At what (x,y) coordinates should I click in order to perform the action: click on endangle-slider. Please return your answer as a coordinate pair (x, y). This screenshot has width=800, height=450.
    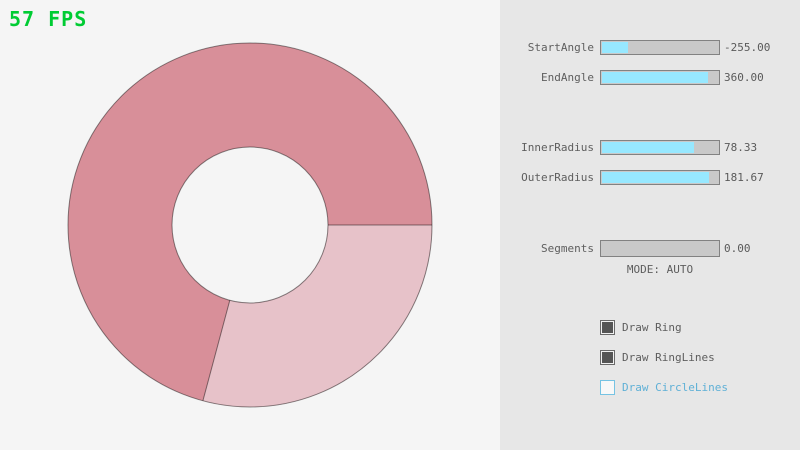
    Looking at the image, I should click on (660, 77).